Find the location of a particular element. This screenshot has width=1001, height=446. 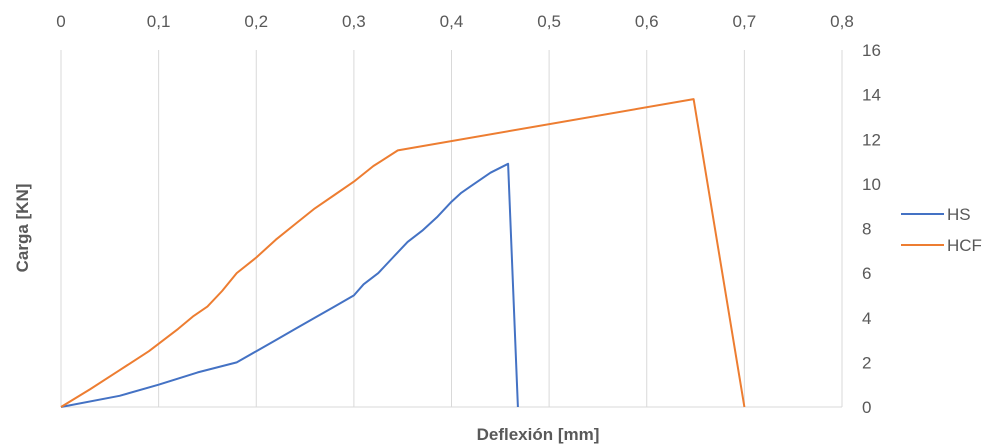

x-tick-label: 0,7 is located at coordinates (745, 21).